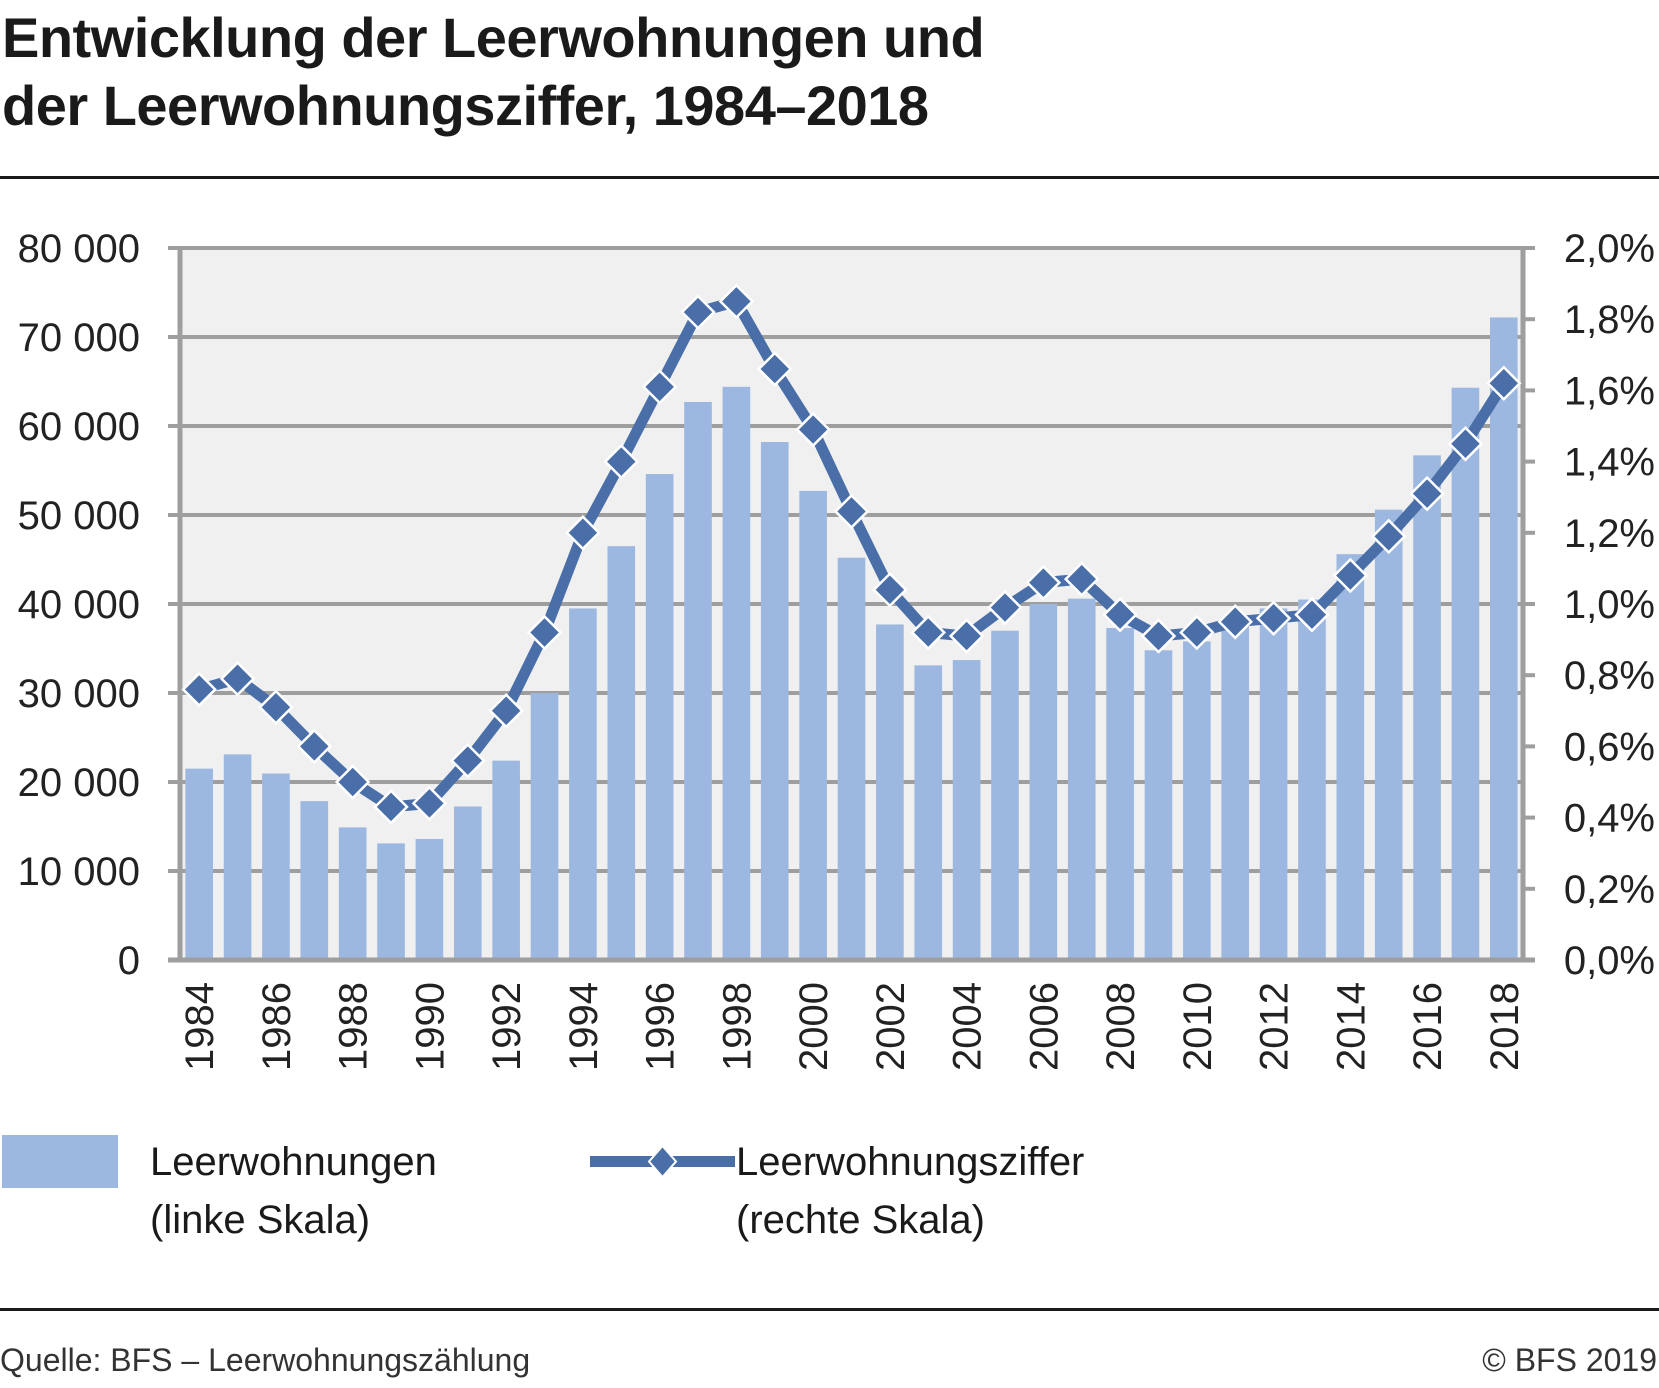  What do you see at coordinates (890, 589) in the screenshot?
I see `ziffer-marker-2002` at bounding box center [890, 589].